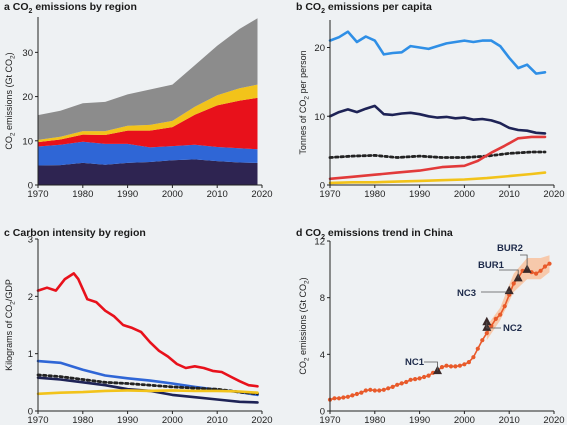  What do you see at coordinates (9, 290) in the screenshot?
I see `ylabel-text-rest: /GDP` at bounding box center [9, 290].